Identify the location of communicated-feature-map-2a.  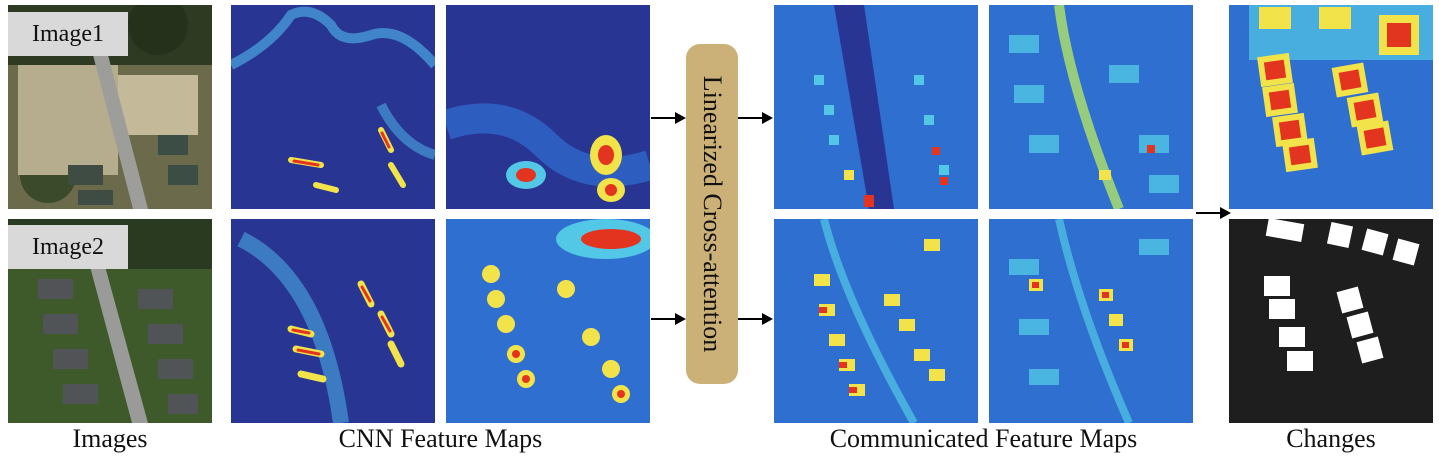
(876, 321).